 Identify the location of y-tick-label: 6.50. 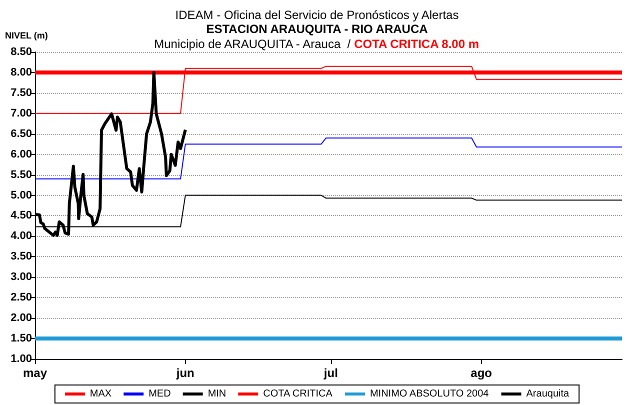
(21, 134).